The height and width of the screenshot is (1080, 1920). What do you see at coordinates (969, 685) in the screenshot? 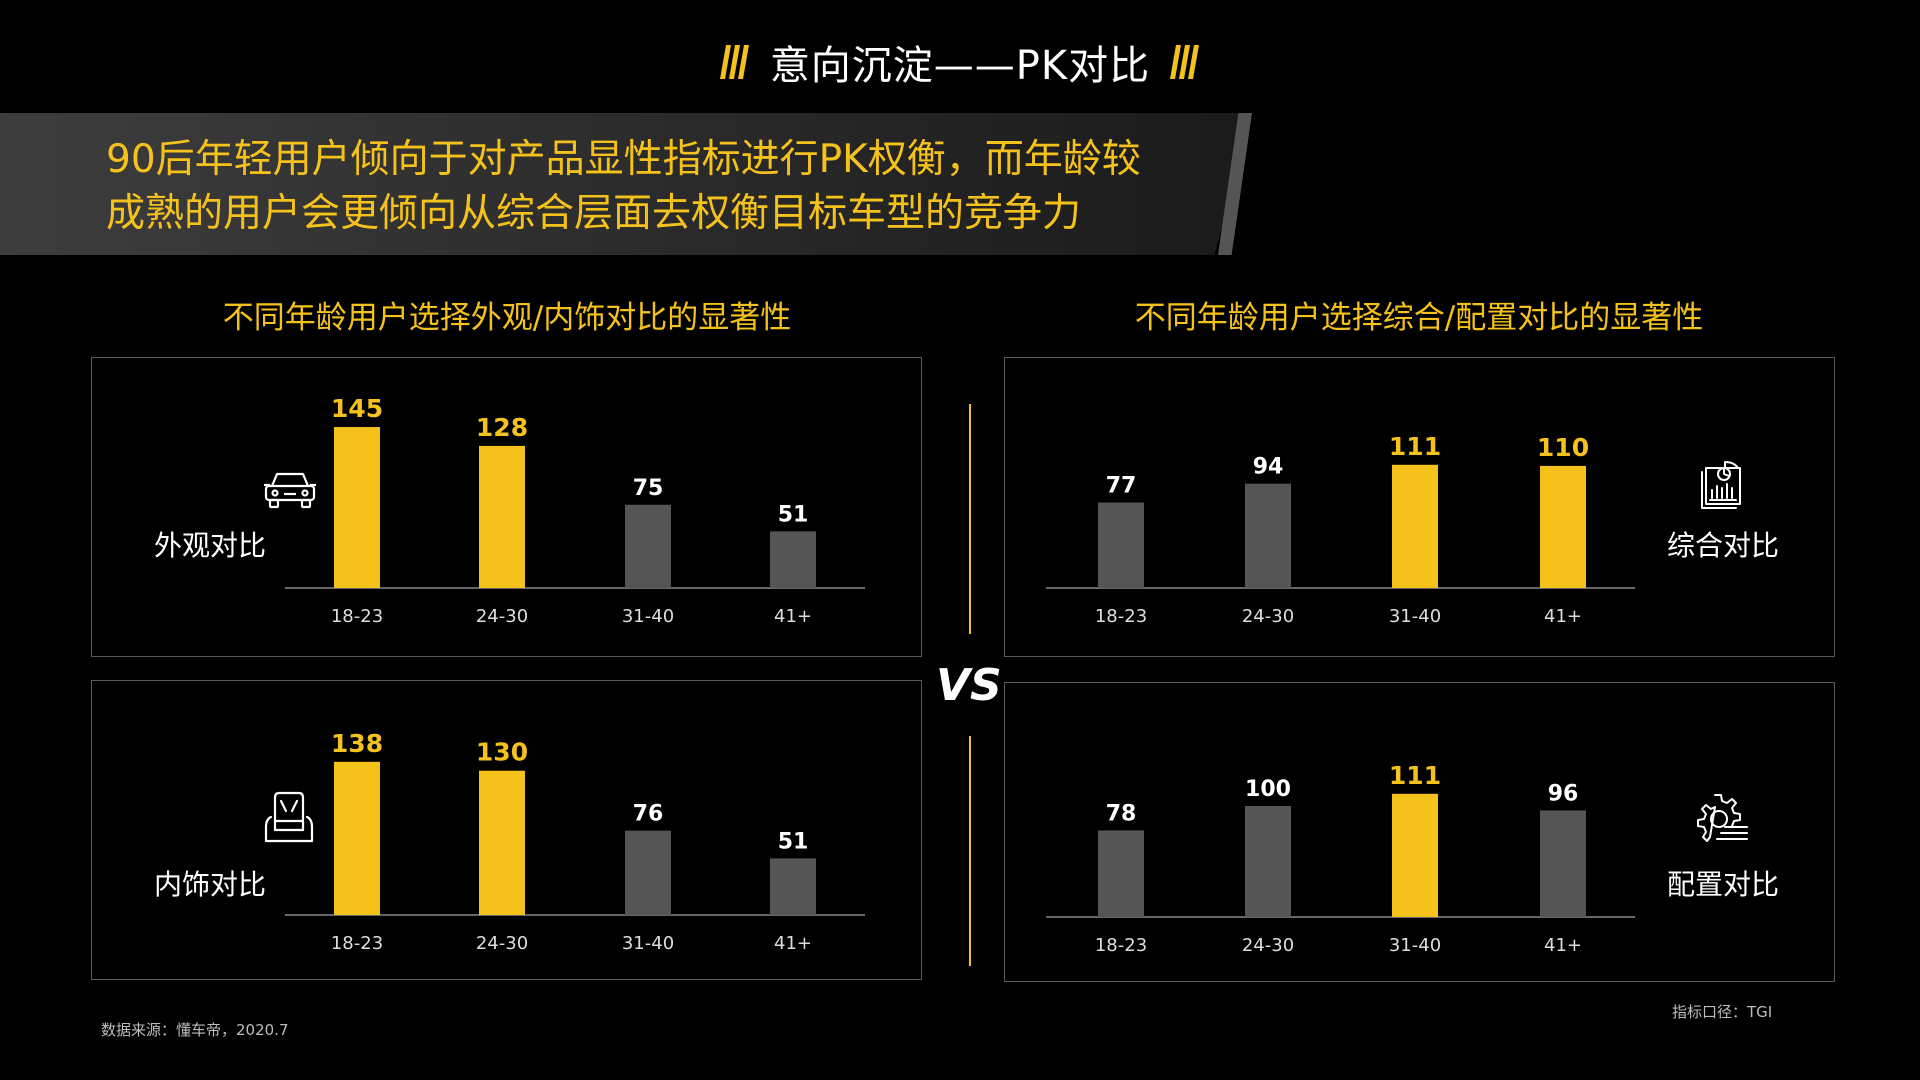
I see `vs-label: VS` at bounding box center [969, 685].